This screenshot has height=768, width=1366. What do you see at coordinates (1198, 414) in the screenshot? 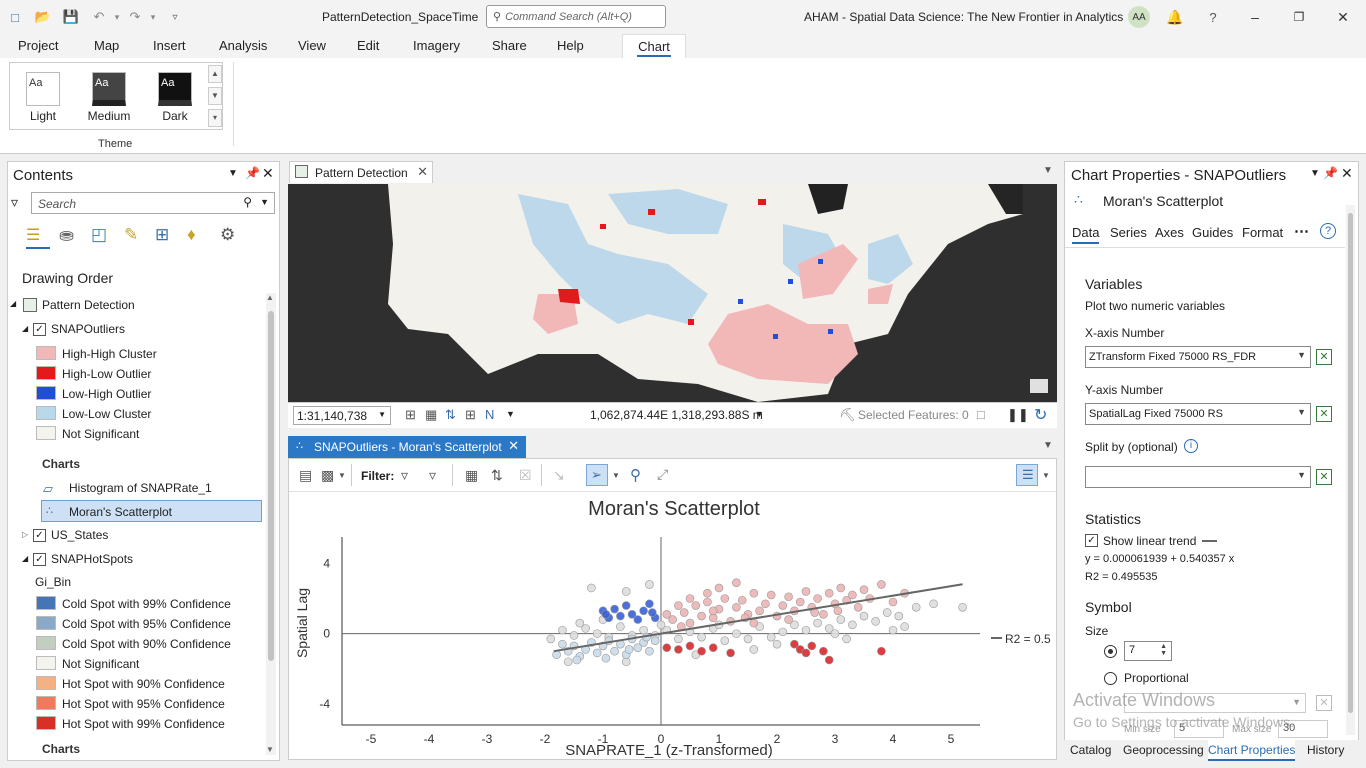
I see `y-axis-field-select: SpatialLag Fixed 75000 RS ▼` at bounding box center [1198, 414].